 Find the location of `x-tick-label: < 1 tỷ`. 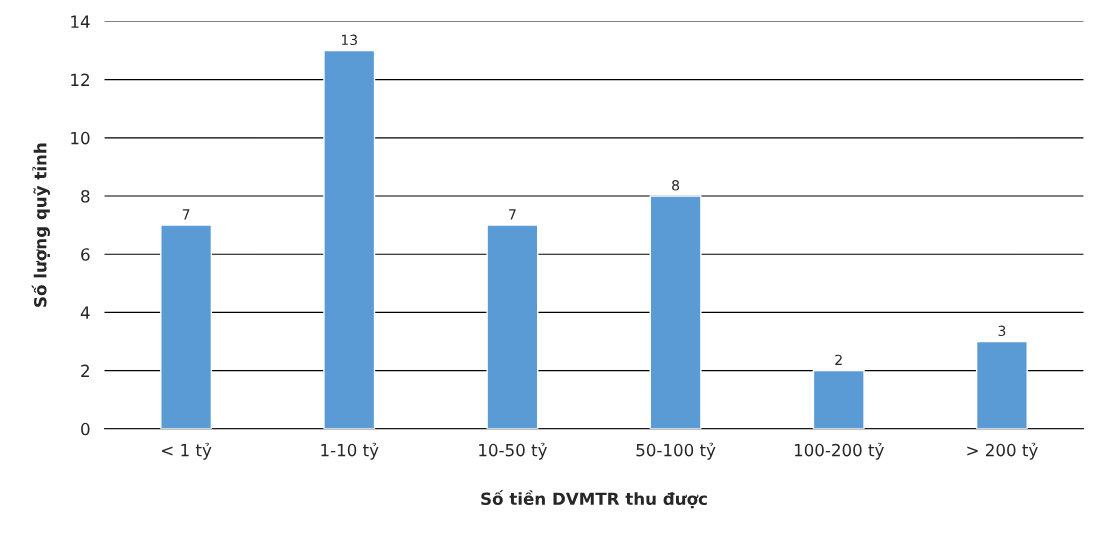

x-tick-label: < 1 tỷ is located at coordinates (187, 451).